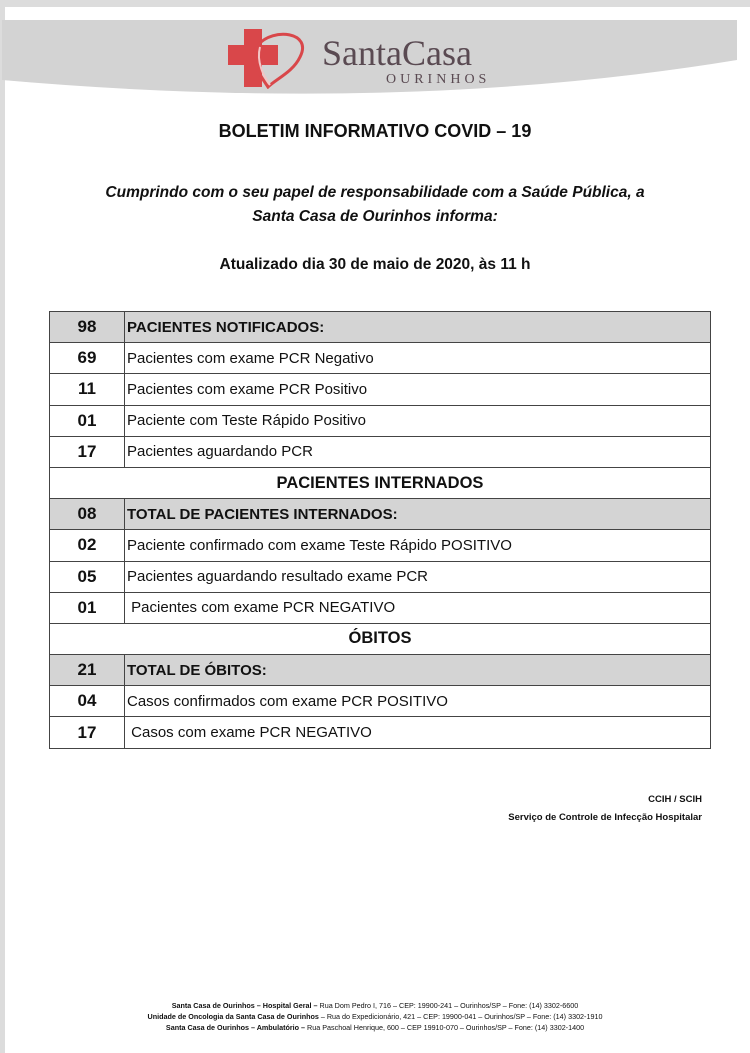  I want to click on table-row: 11 Pacientes com exame PCR Positivo, so click(380, 389).